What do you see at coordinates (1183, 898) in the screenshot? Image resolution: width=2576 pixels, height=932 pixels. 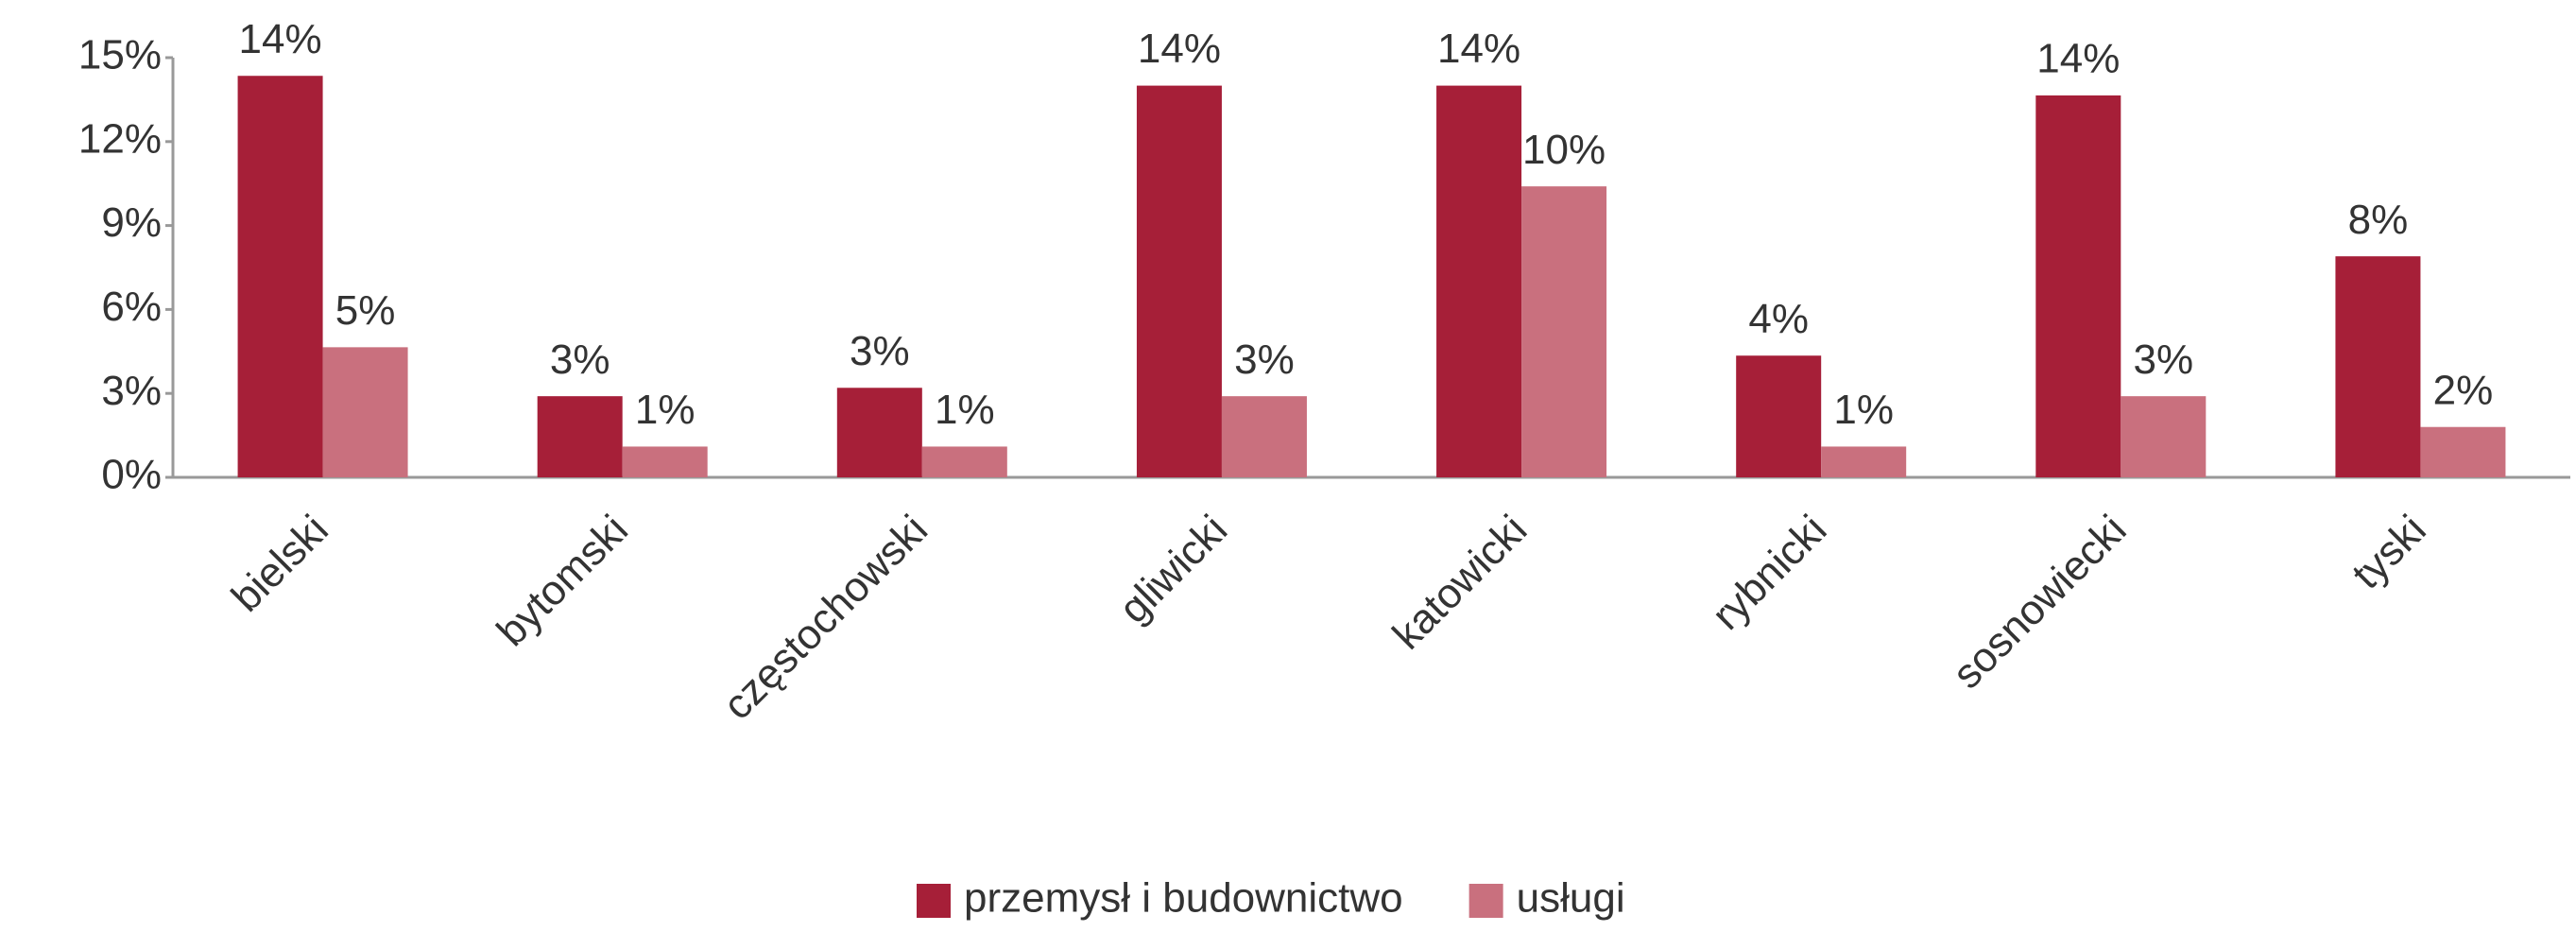 I see `legend-label: przemysł i budownictwo` at bounding box center [1183, 898].